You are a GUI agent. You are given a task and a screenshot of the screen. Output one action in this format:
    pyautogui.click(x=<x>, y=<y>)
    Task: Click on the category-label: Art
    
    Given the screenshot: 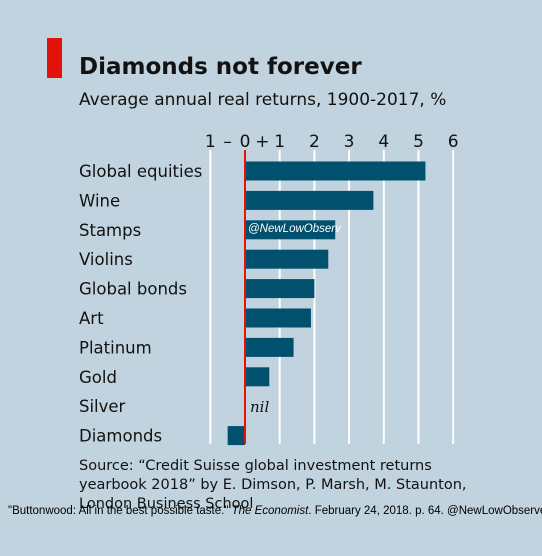 What is the action you would take?
    pyautogui.click(x=91, y=318)
    